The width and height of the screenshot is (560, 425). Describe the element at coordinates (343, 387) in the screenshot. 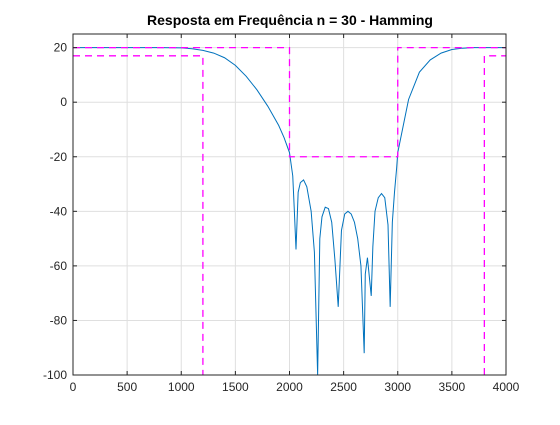

I see `x-tick-label: 2500` at that location.